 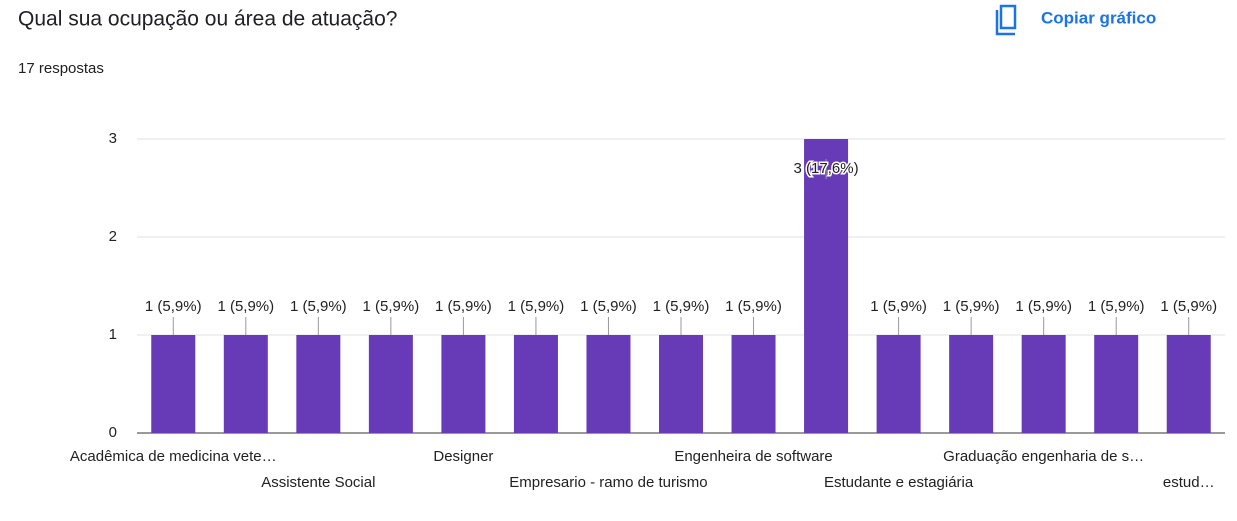 I want to click on x-tick-label: Designer, so click(x=463, y=456).